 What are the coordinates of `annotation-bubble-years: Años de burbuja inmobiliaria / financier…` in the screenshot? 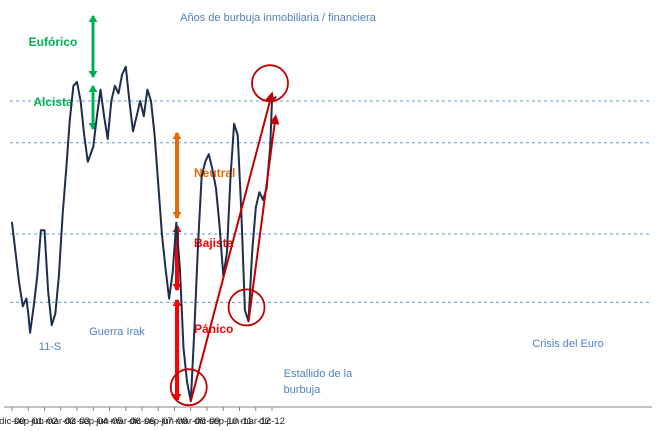 It's located at (278, 18).